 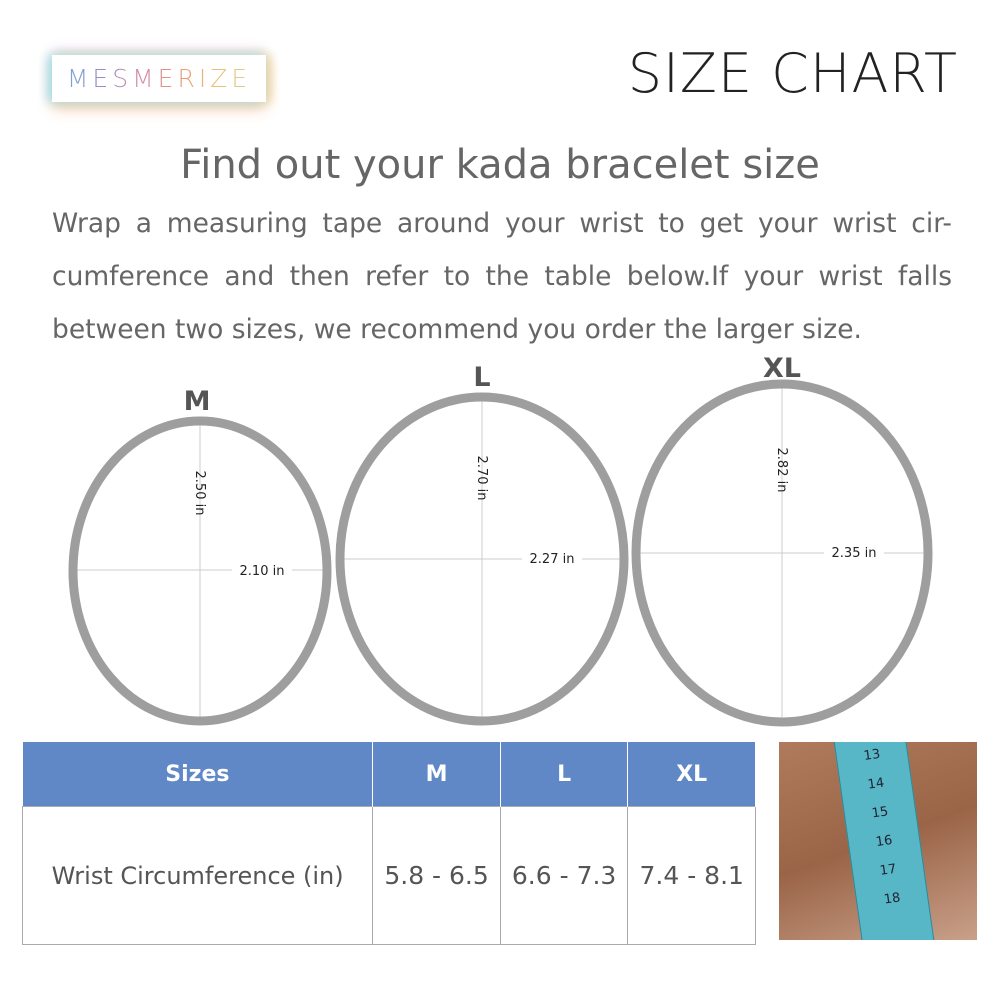 What do you see at coordinates (197, 401) in the screenshot?
I see `size-label: M` at bounding box center [197, 401].